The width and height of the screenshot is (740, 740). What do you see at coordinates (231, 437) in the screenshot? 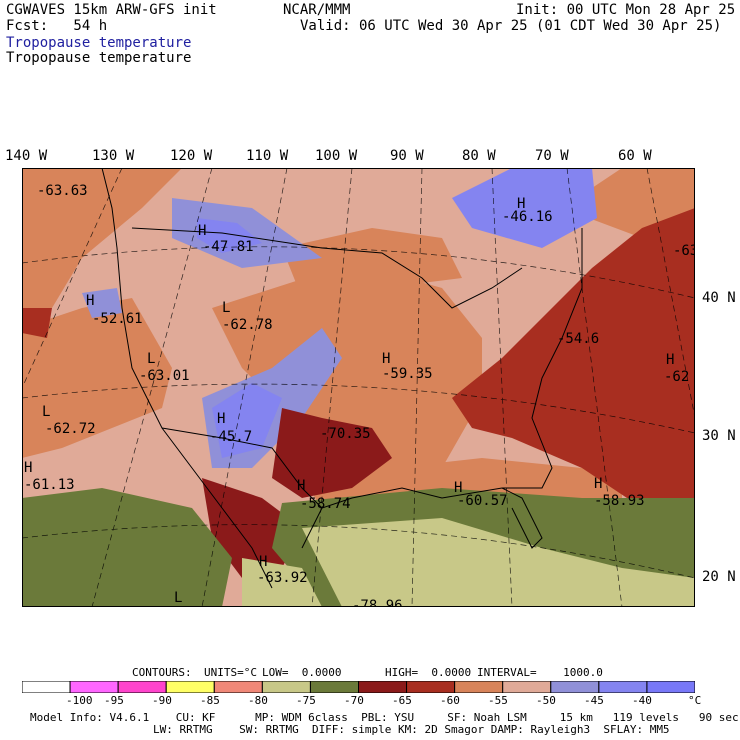
I see `center-value: -45.7` at bounding box center [231, 437].